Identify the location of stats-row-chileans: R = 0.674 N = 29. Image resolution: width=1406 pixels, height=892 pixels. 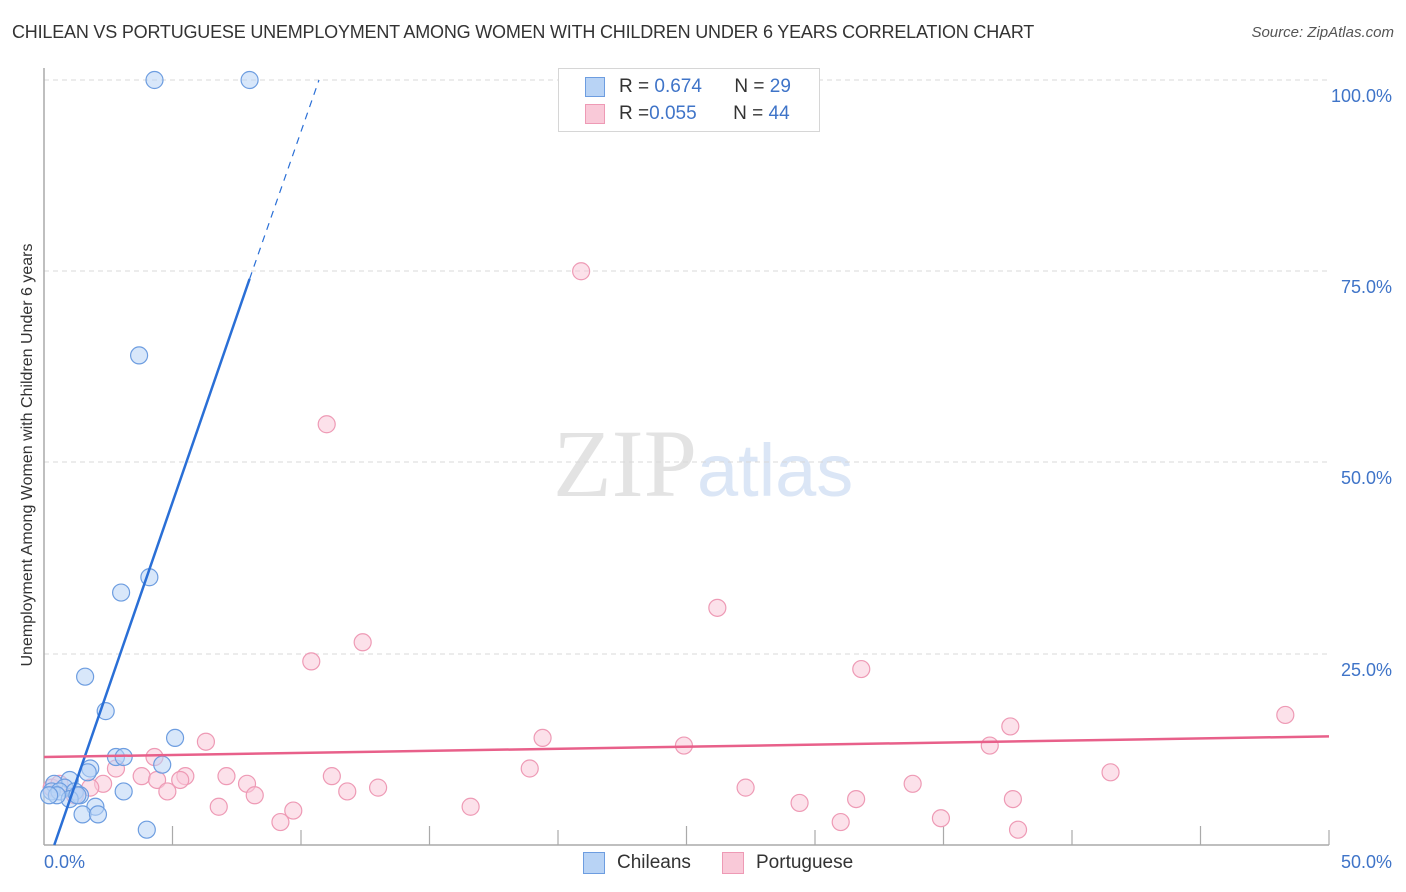
(688, 87).